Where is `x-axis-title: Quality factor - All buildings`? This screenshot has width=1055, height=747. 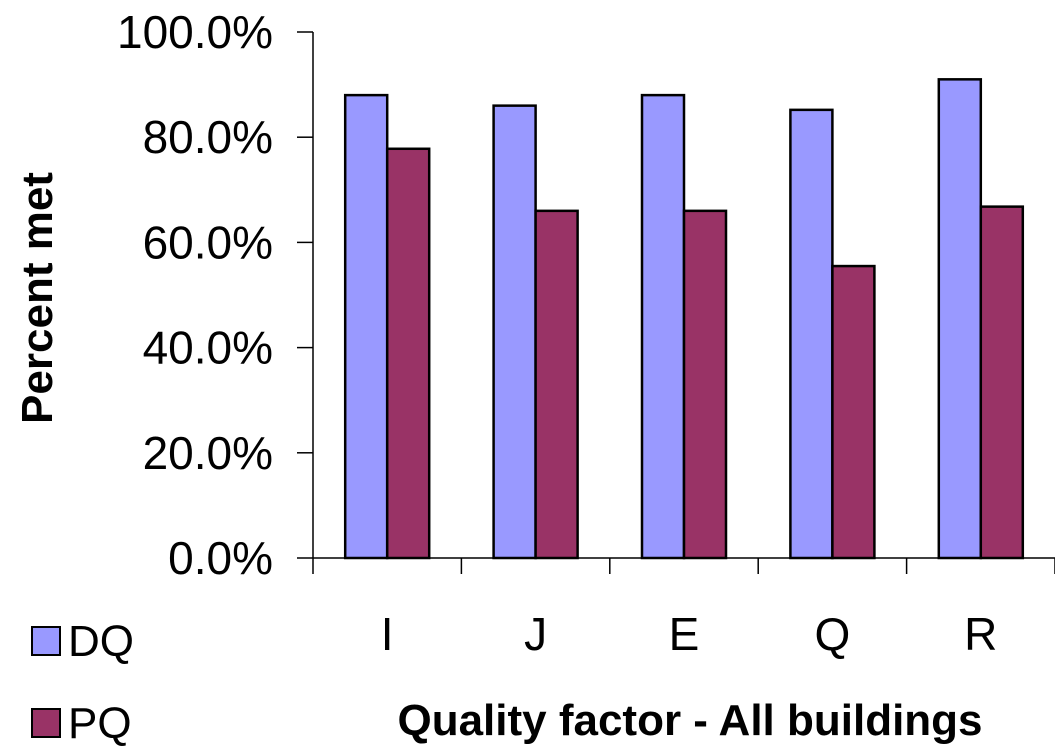 x-axis-title: Quality factor - All buildings is located at coordinates (689, 720).